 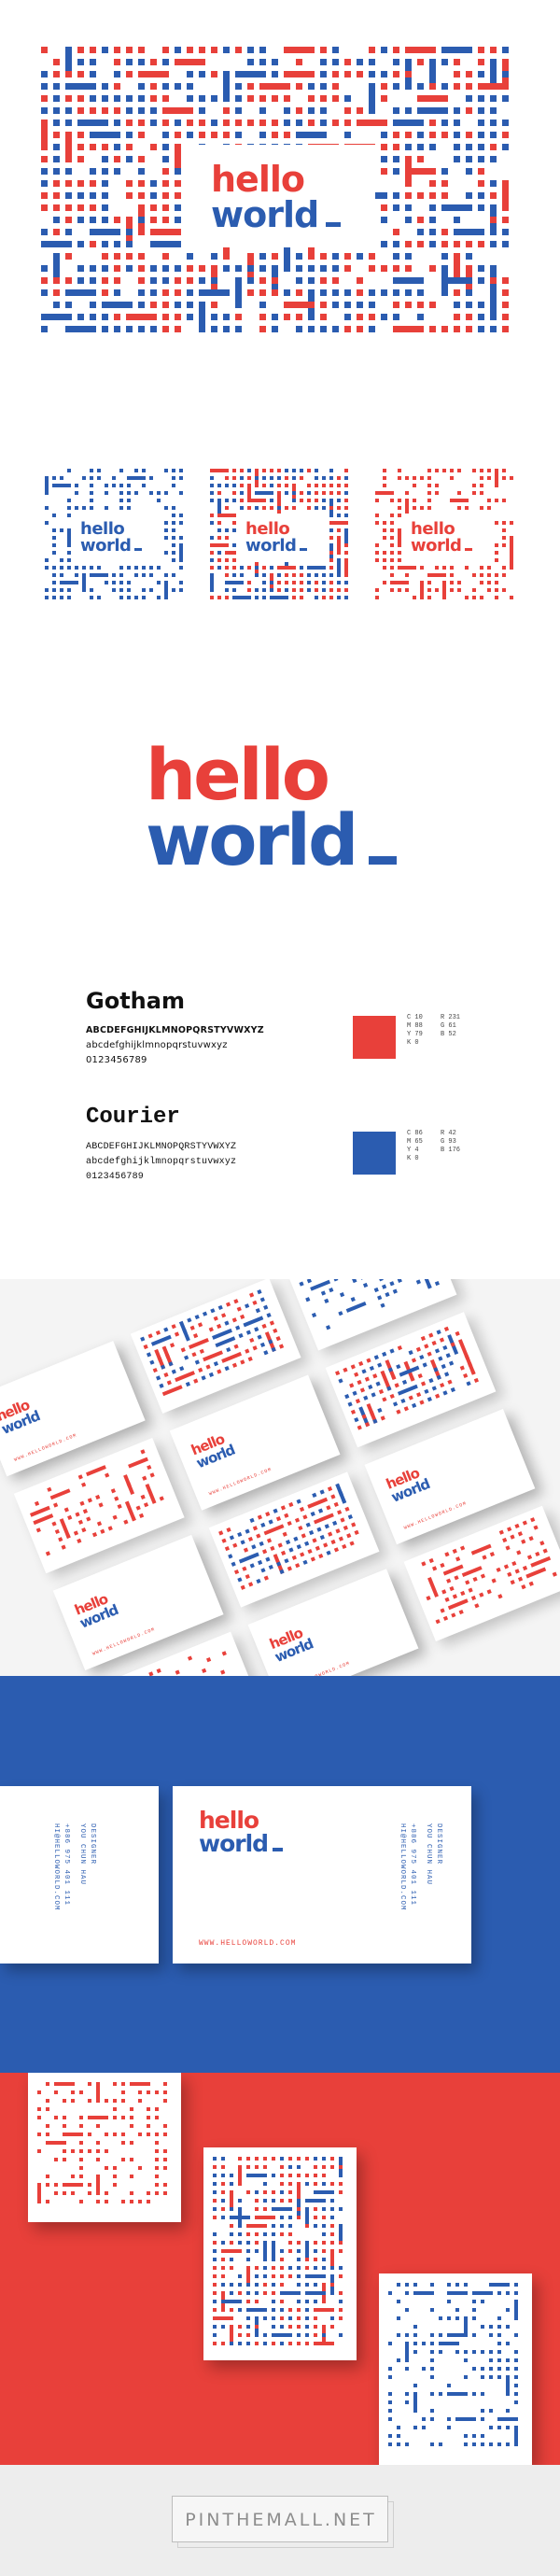 What do you see at coordinates (258, 180) in the screenshot?
I see `hero-logo-hello: hello` at bounding box center [258, 180].